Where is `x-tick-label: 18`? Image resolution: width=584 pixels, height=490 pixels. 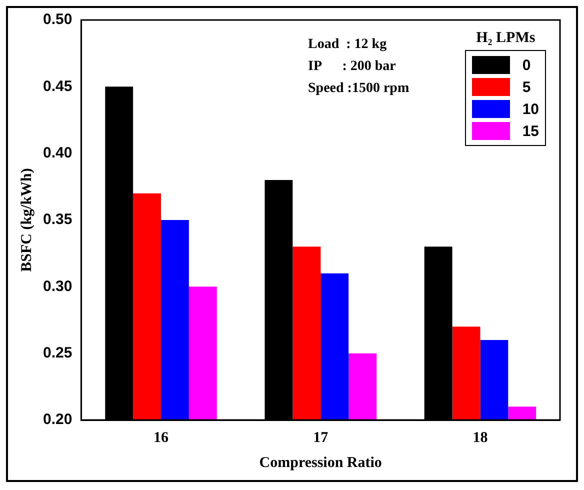
x-tick-label: 18 is located at coordinates (480, 438).